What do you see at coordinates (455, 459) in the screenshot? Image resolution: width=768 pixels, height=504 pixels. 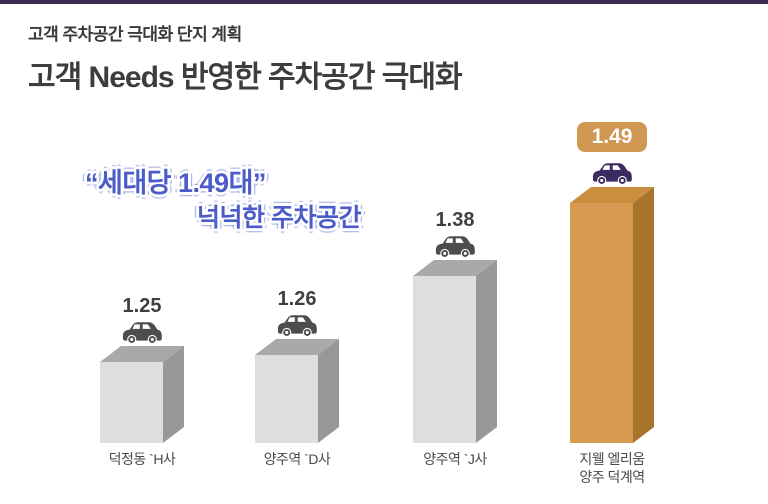 I see `bar-label: 양주역 `J사` at bounding box center [455, 459].